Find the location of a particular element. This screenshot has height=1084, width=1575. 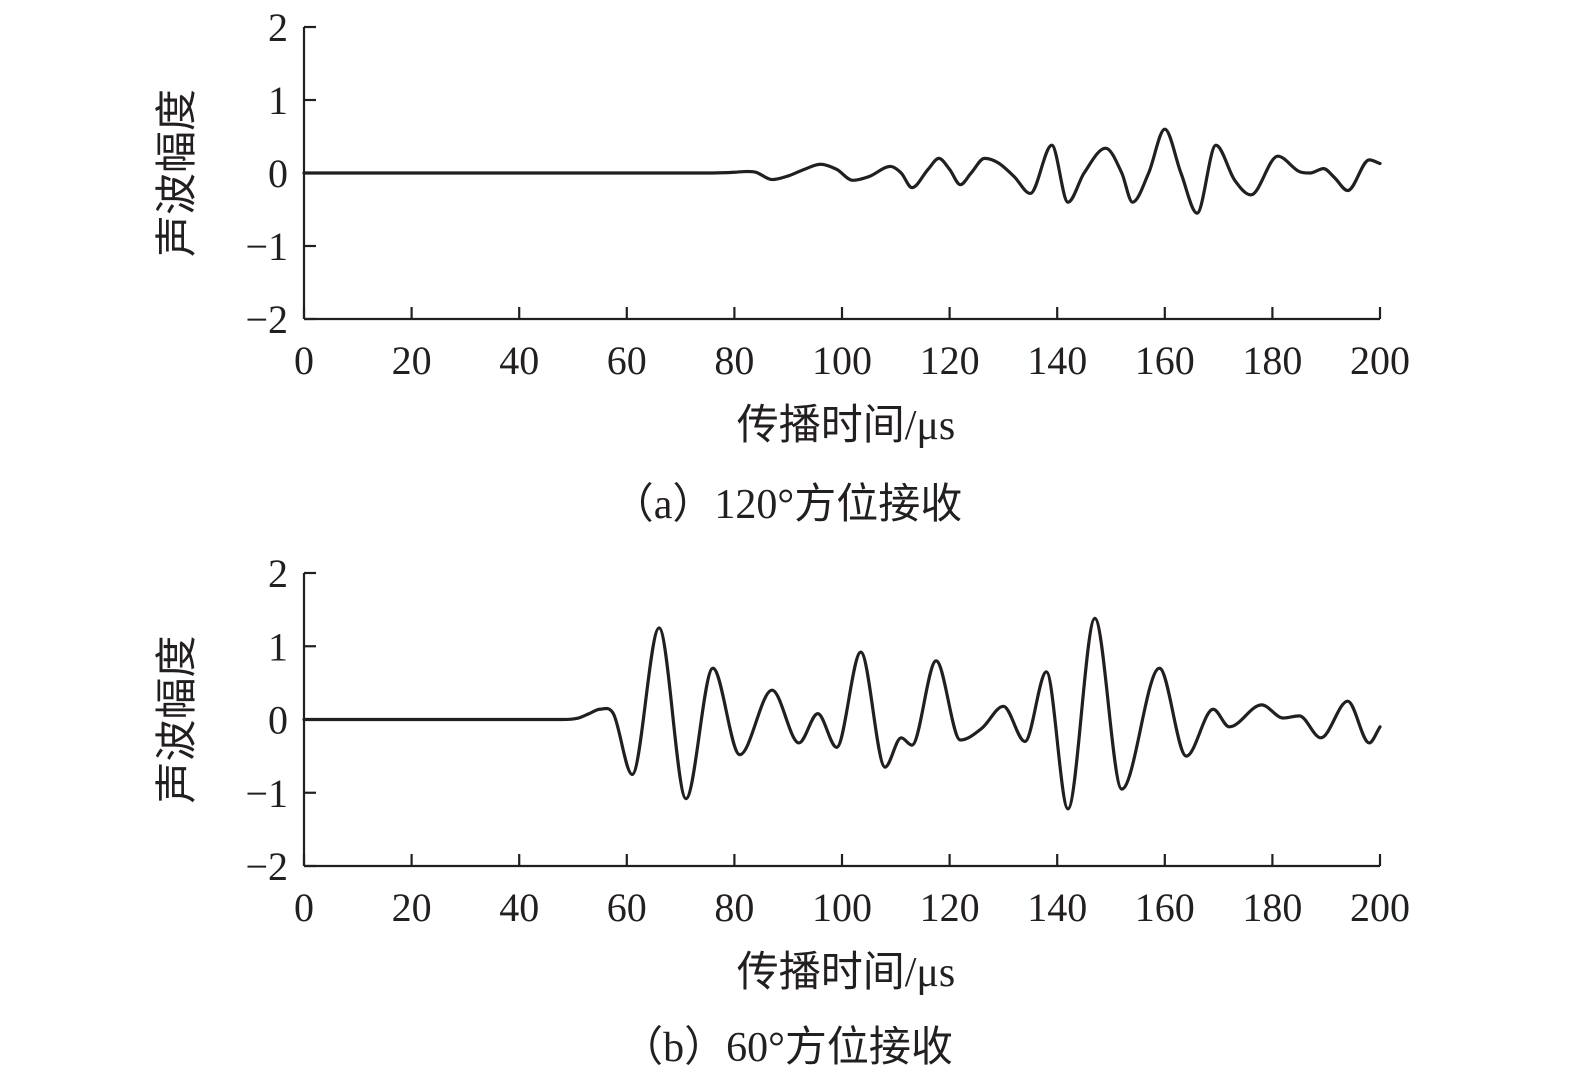

panel-caption: （a）120°方位接收 is located at coordinates (787, 504).